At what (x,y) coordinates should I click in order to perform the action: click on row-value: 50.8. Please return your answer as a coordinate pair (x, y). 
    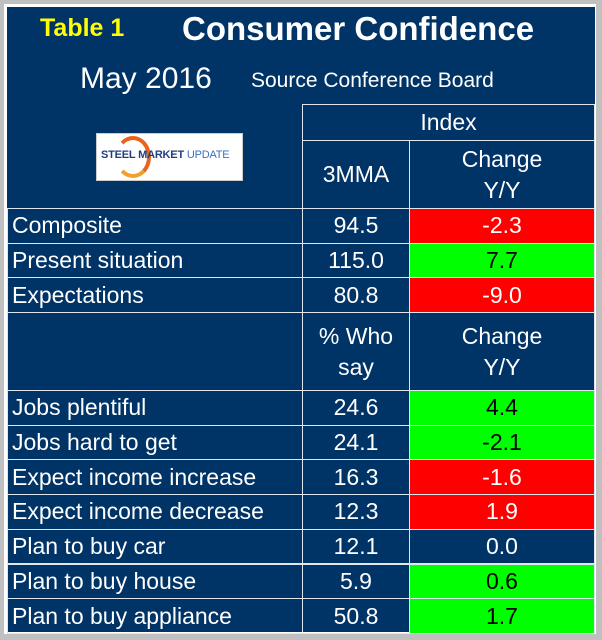
    Looking at the image, I should click on (356, 616).